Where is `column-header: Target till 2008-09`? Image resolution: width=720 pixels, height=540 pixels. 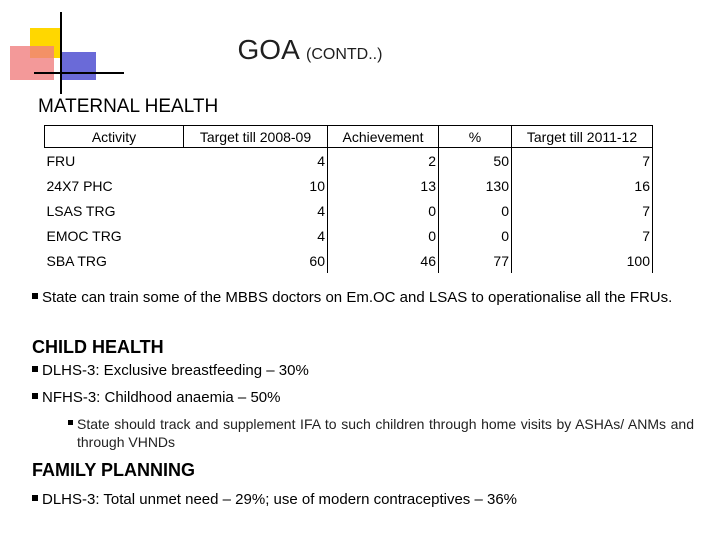 column-header: Target till 2008-09 is located at coordinates (255, 136).